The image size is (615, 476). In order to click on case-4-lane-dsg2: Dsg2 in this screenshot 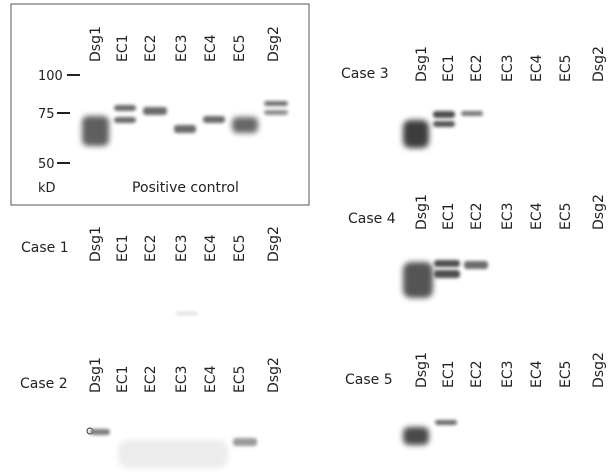, I will do `click(599, 212)`.